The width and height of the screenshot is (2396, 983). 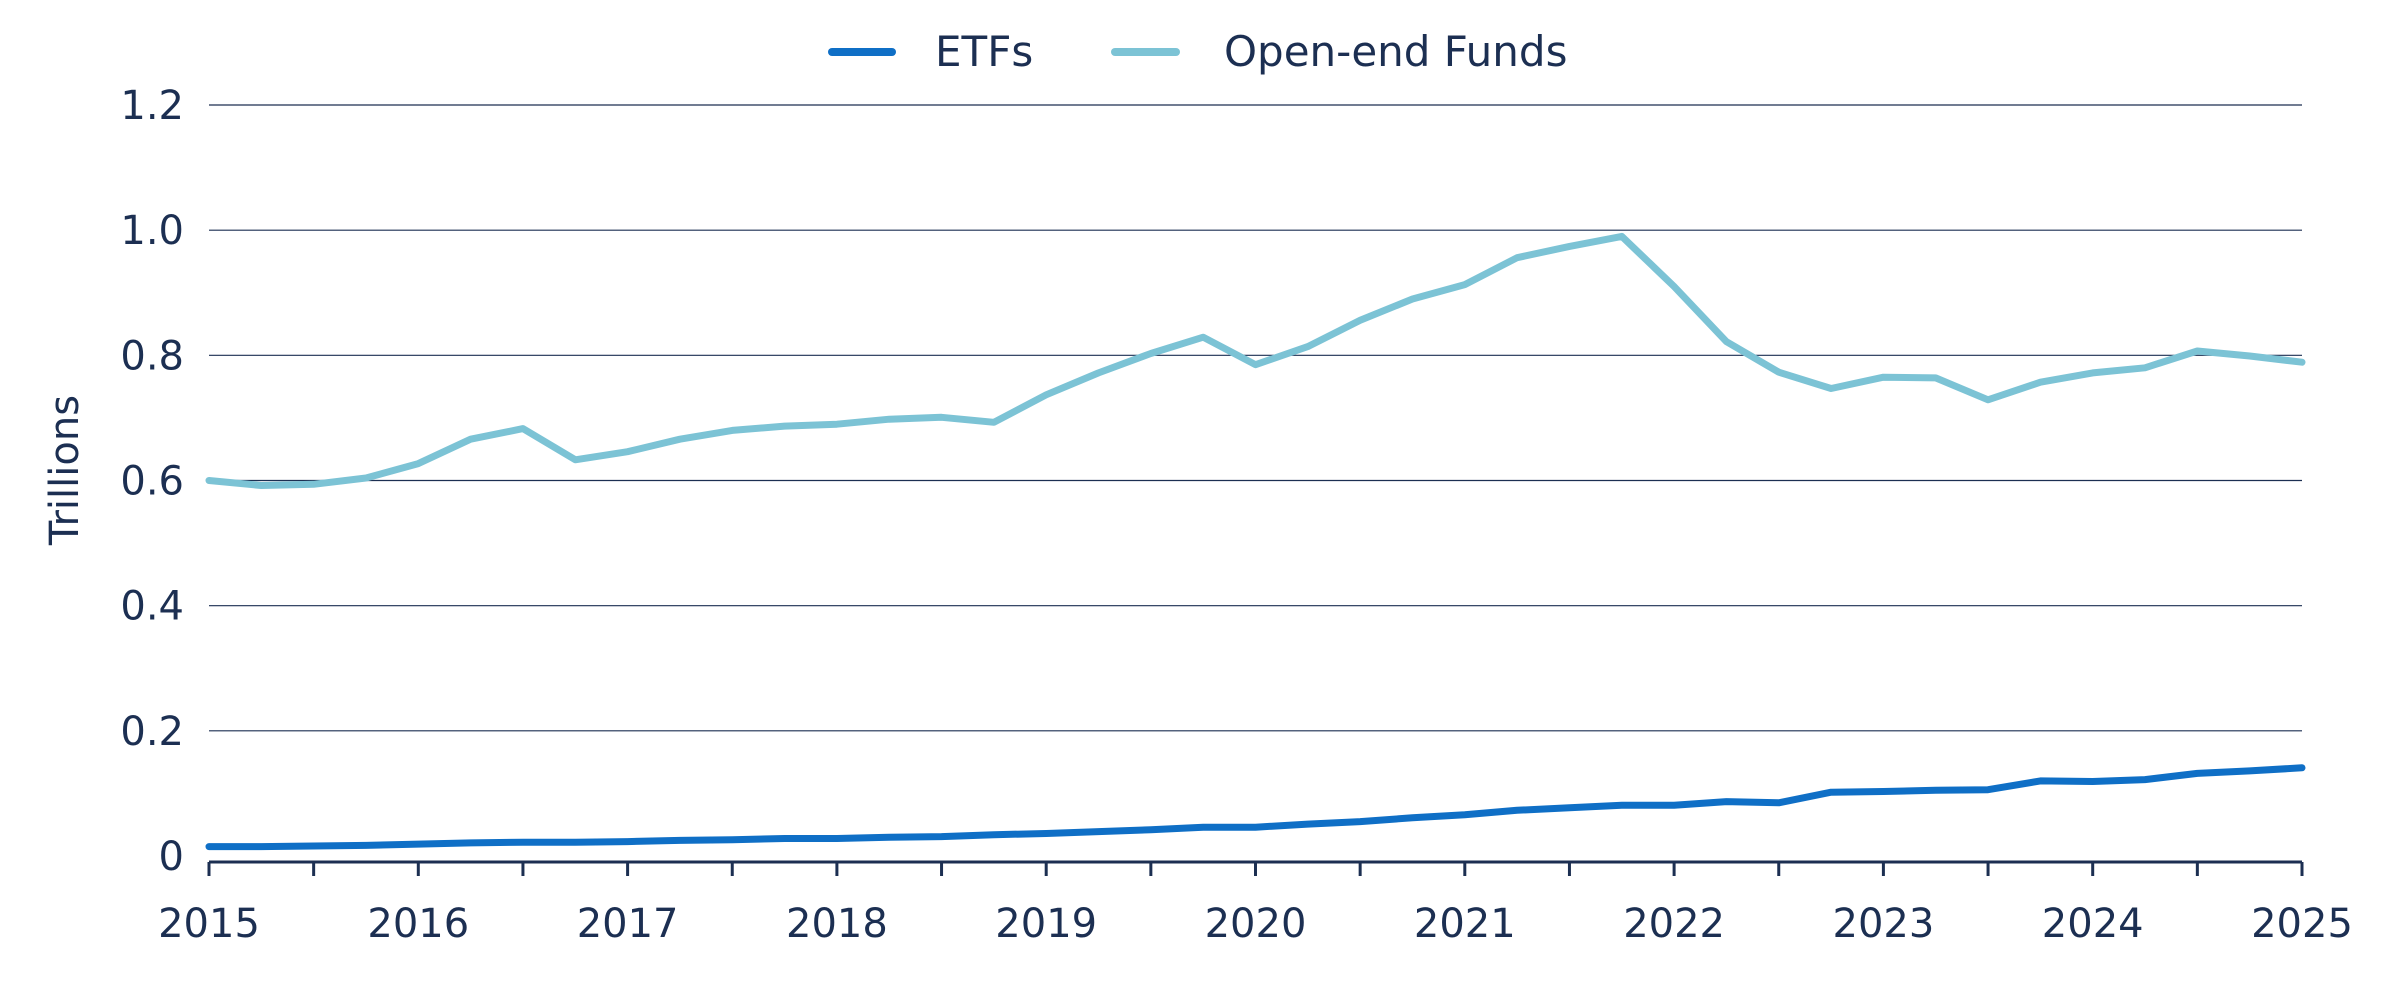 I want to click on x-tick-label: 2024, so click(x=2093, y=924).